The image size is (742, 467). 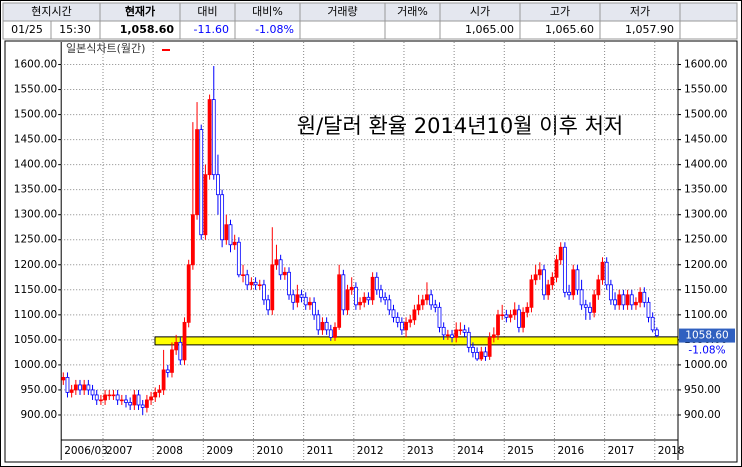 What do you see at coordinates (86, 451) in the screenshot?
I see `x-tick-label: 2006/03` at bounding box center [86, 451].